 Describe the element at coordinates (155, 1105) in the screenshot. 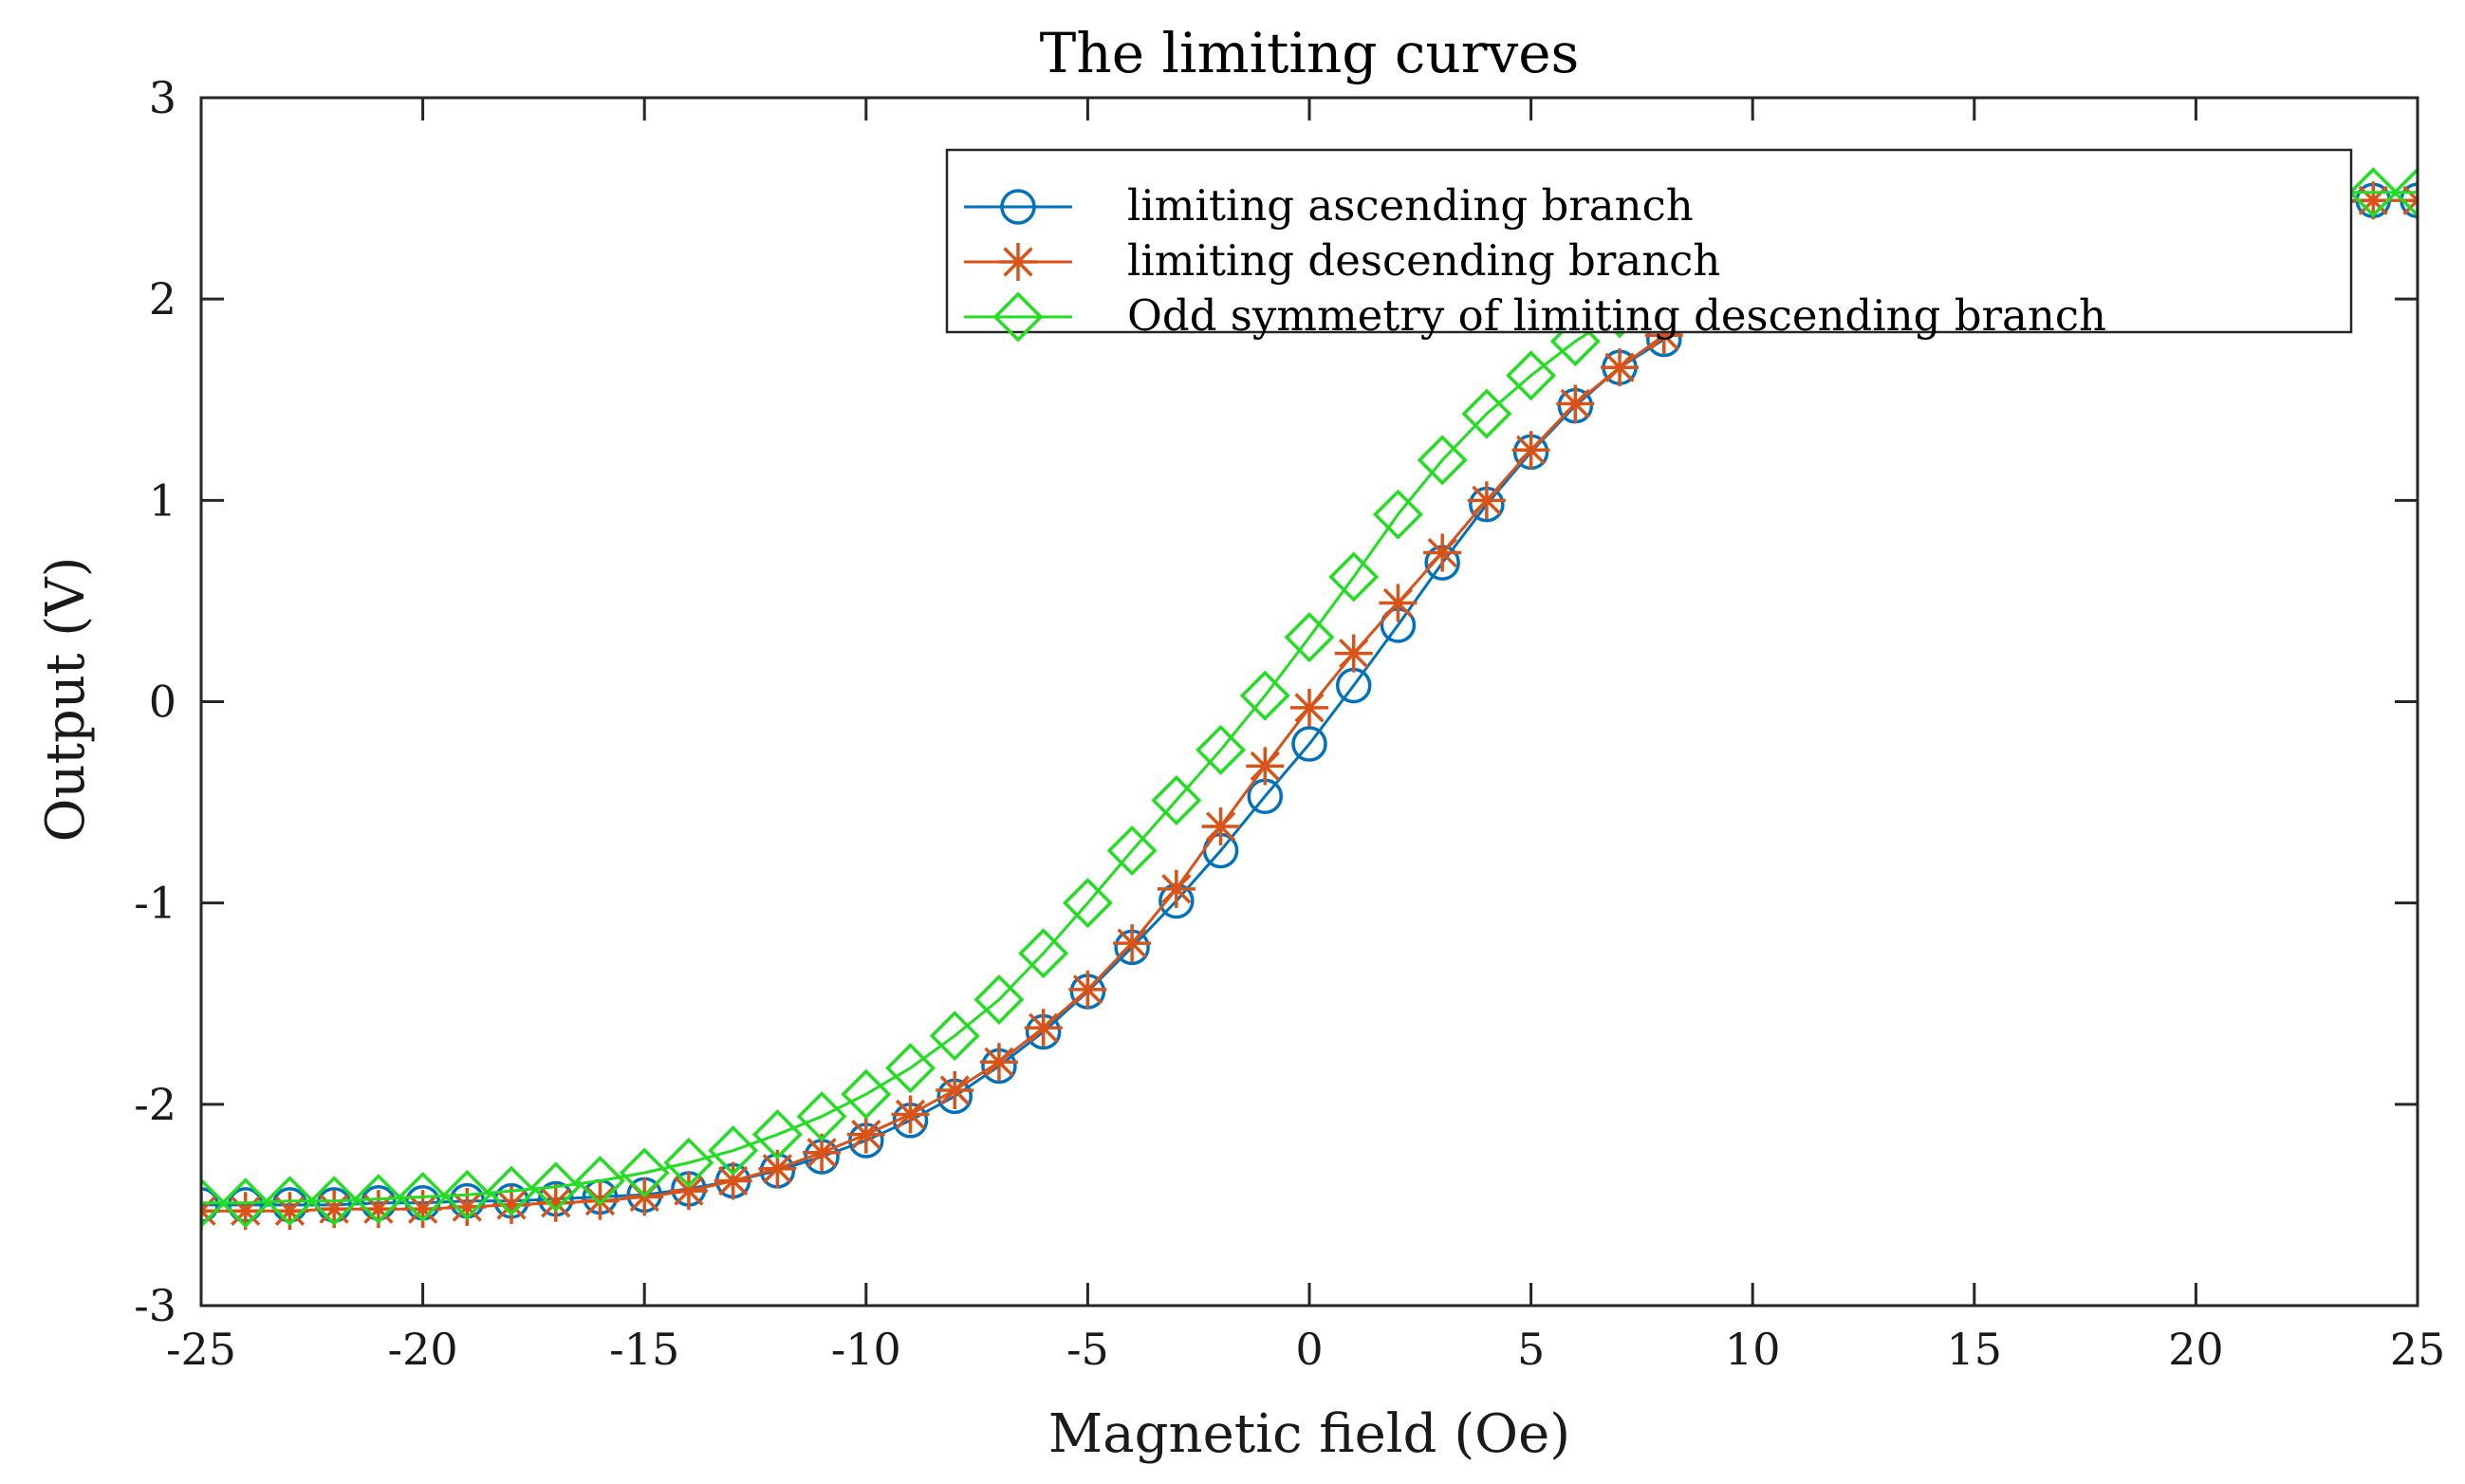

I see `y-tick-label: -2` at that location.